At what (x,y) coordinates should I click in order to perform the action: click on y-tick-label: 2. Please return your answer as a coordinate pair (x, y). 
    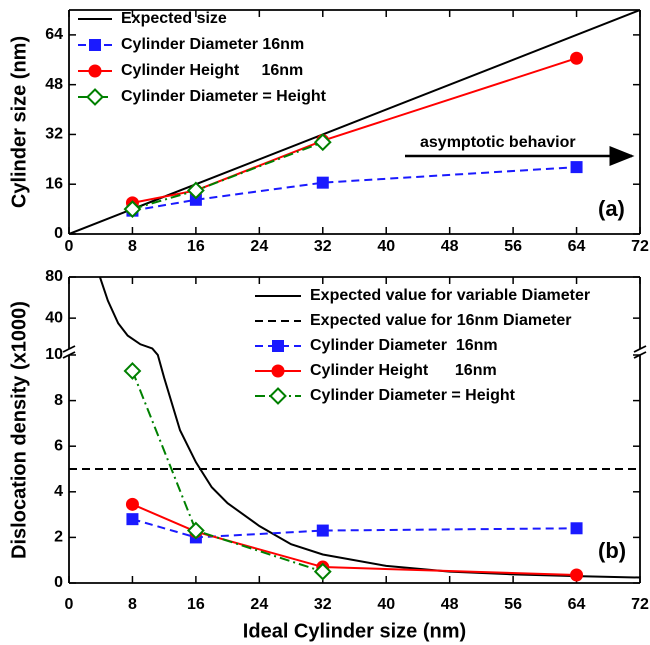
    Looking at the image, I should click on (58, 537).